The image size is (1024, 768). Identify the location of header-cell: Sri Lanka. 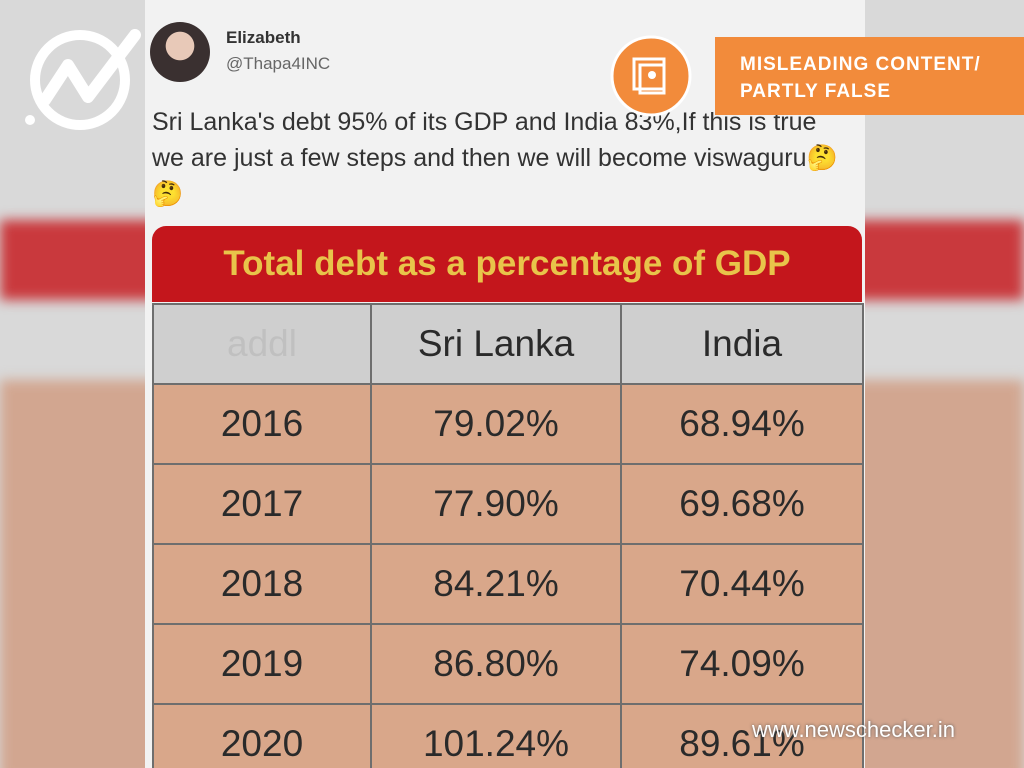
(496, 344).